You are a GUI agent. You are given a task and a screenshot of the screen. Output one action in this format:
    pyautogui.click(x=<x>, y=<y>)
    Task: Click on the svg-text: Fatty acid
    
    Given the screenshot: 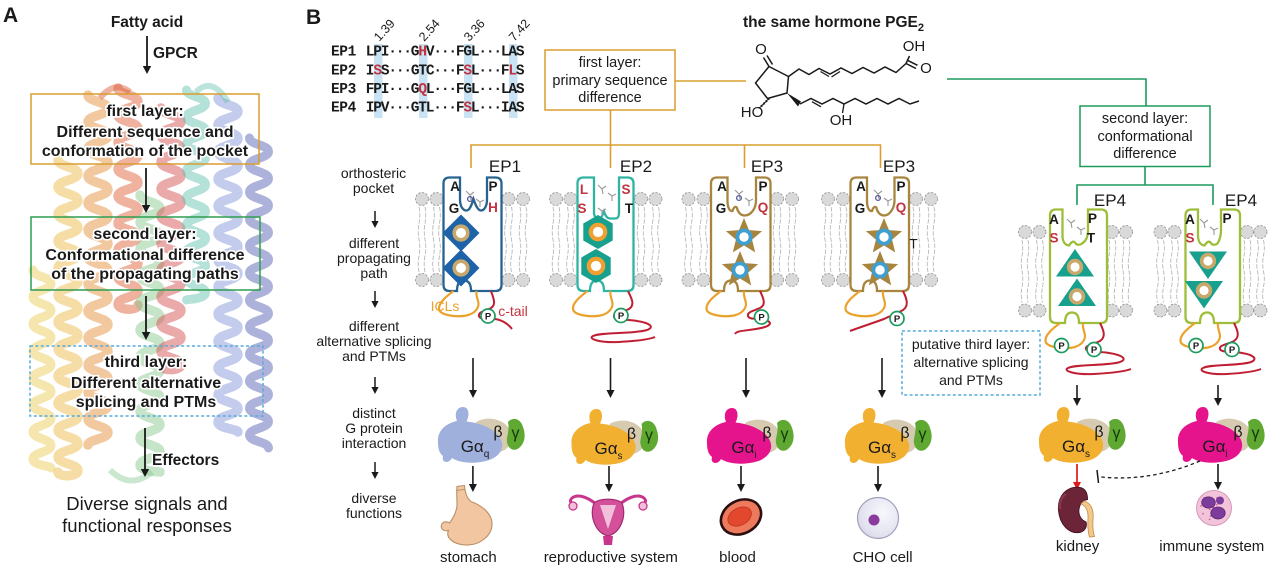 What is the action you would take?
    pyautogui.click(x=147, y=22)
    